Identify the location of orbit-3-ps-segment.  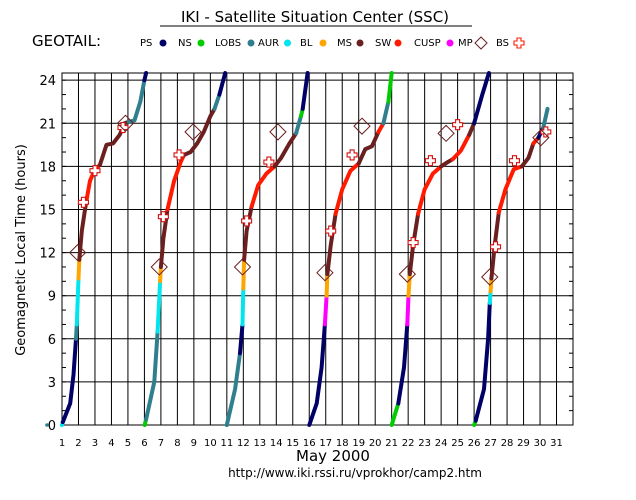
(305, 91).